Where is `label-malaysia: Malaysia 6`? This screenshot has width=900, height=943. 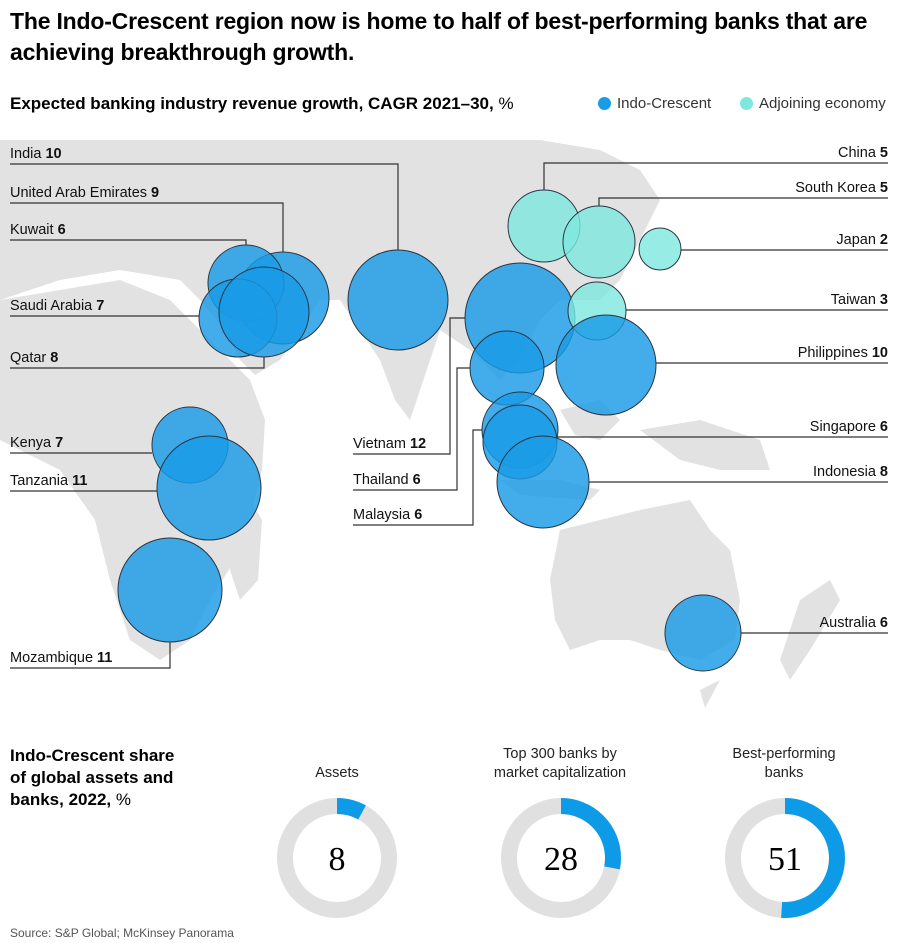 label-malaysia: Malaysia 6 is located at coordinates (387, 515).